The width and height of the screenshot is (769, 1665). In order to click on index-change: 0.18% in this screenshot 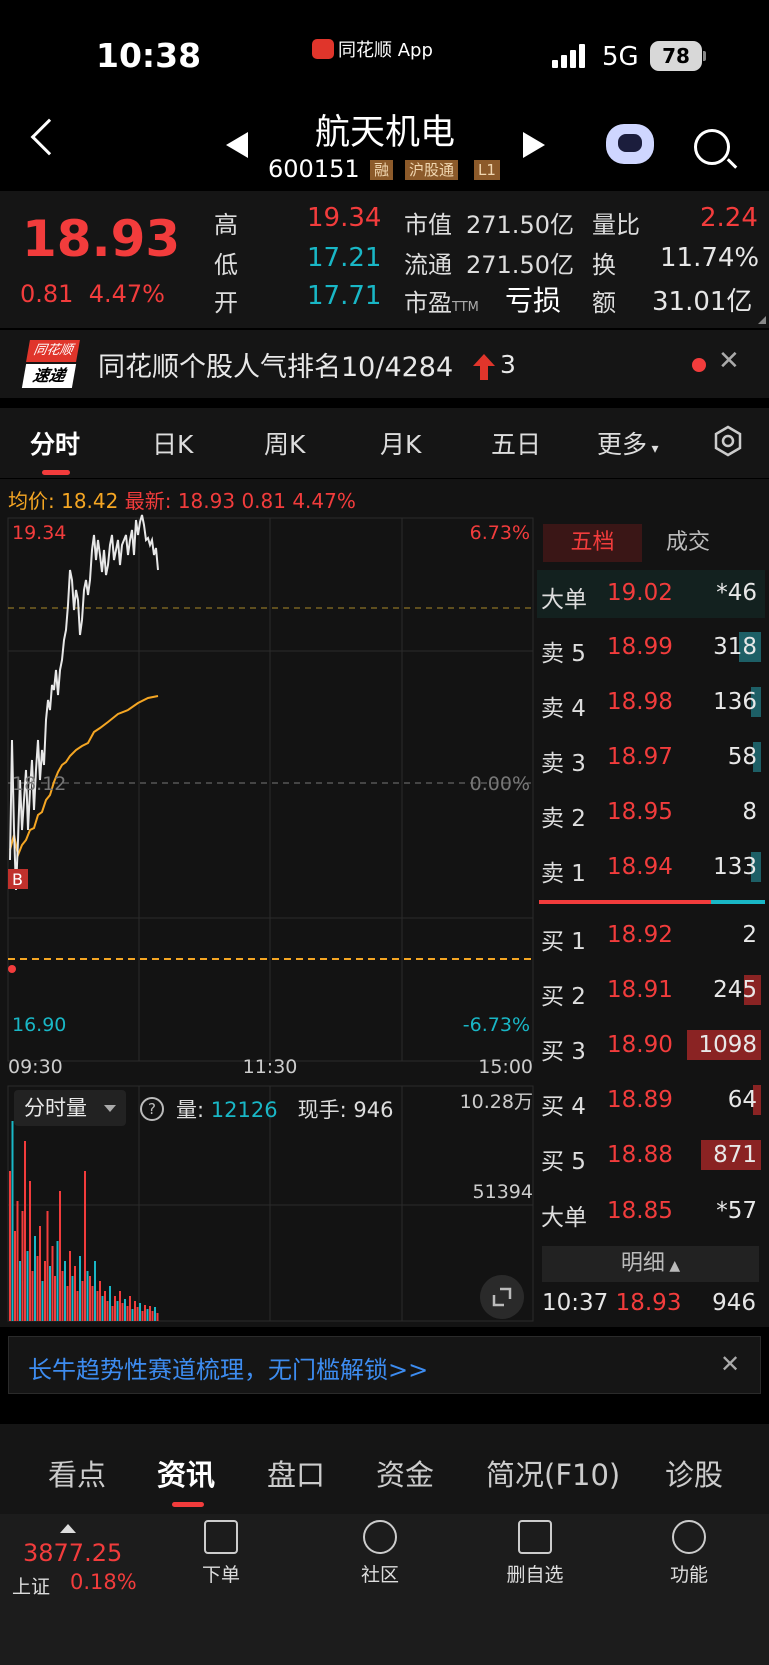, I will do `click(103, 1582)`.